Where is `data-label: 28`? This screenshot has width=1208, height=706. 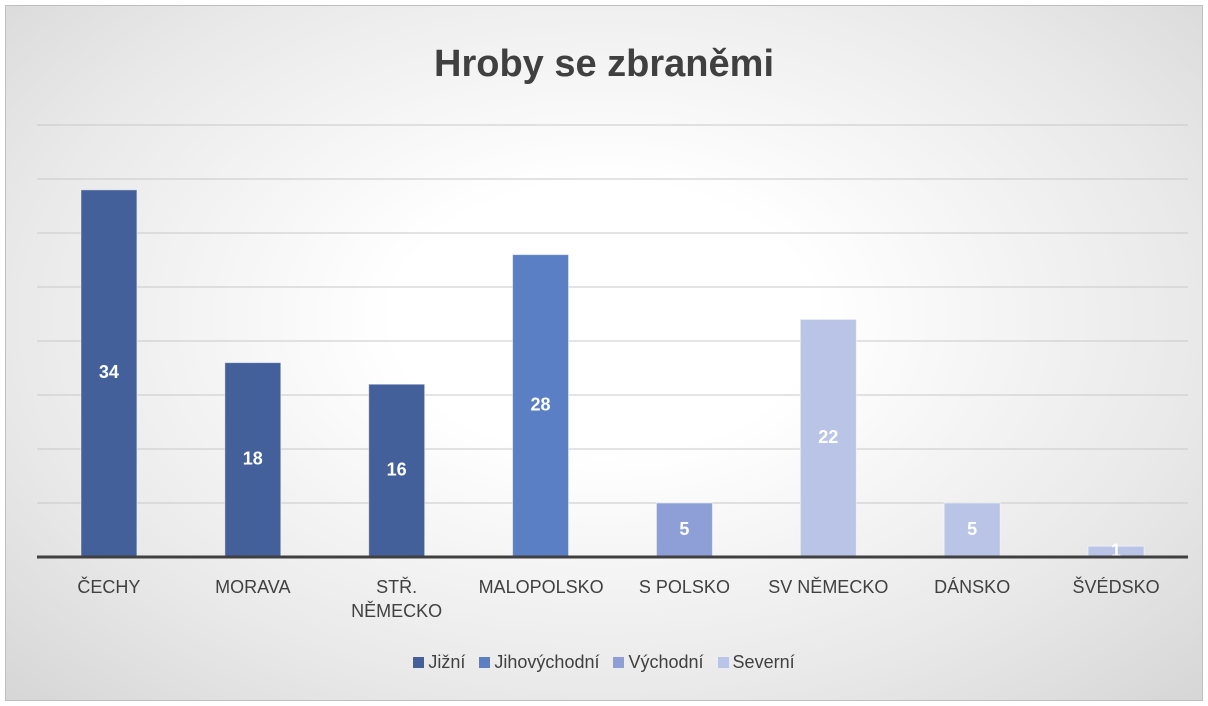 data-label: 28 is located at coordinates (541, 405).